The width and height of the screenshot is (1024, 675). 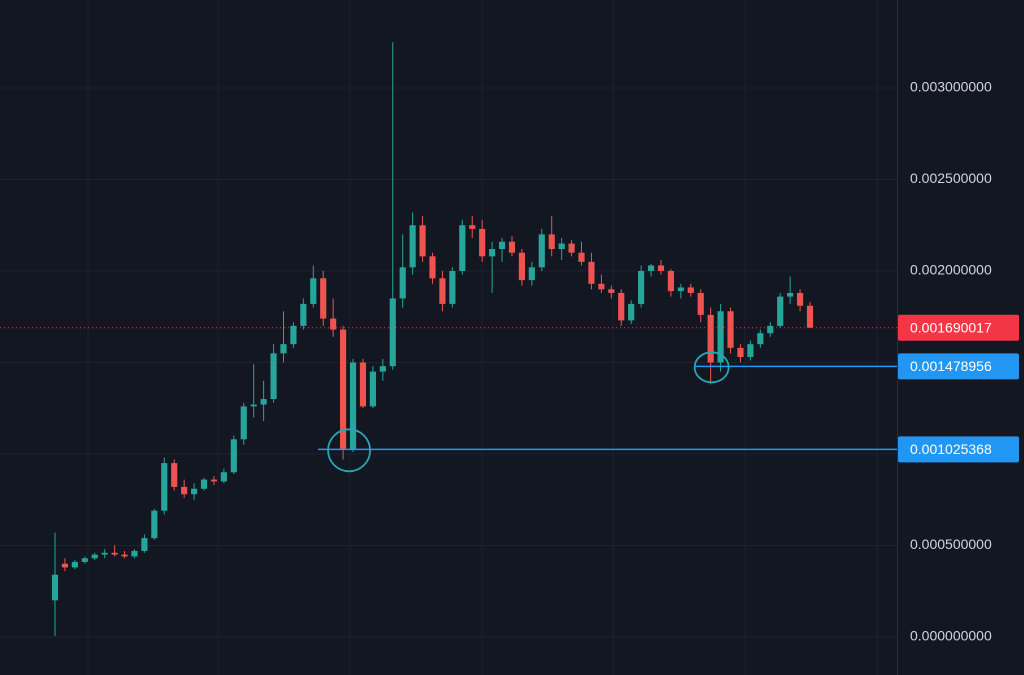 What do you see at coordinates (951, 87) in the screenshot?
I see `y-tick-label: 0.003000000` at bounding box center [951, 87].